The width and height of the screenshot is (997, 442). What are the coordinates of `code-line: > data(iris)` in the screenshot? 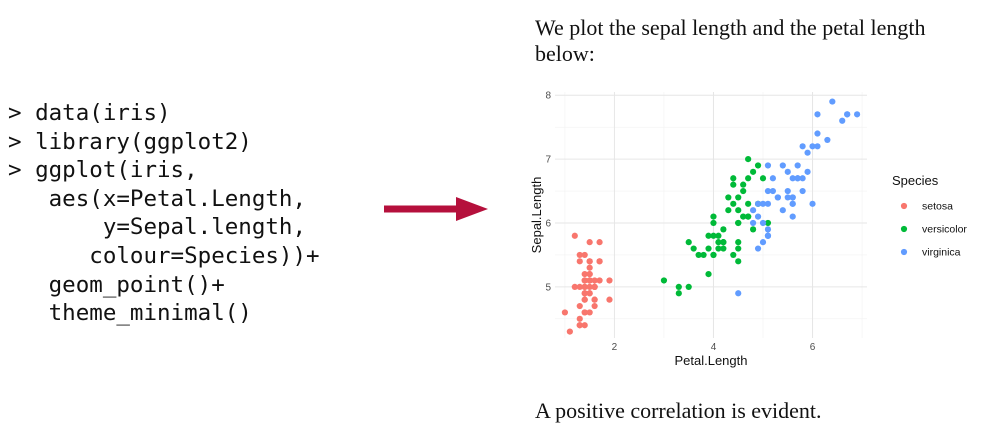 It's located at (89, 113).